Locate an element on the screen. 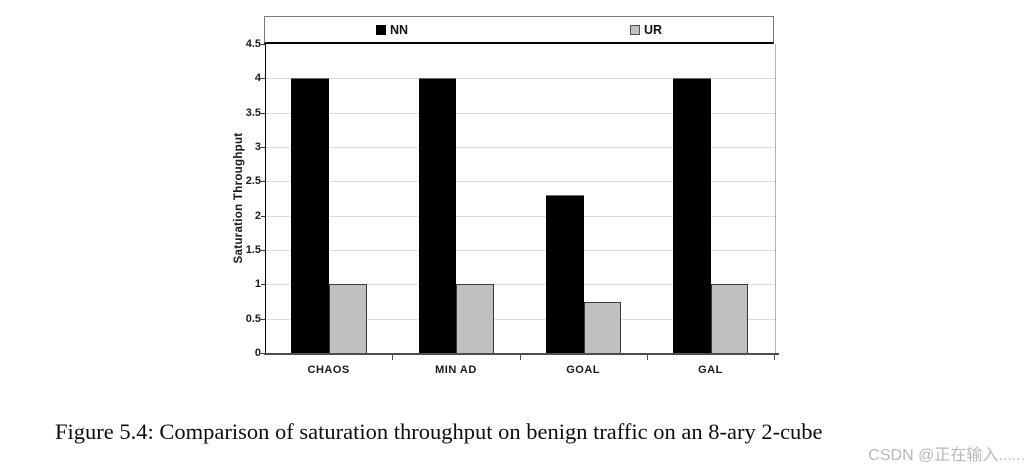  legend-half-left: NN is located at coordinates (392, 30).